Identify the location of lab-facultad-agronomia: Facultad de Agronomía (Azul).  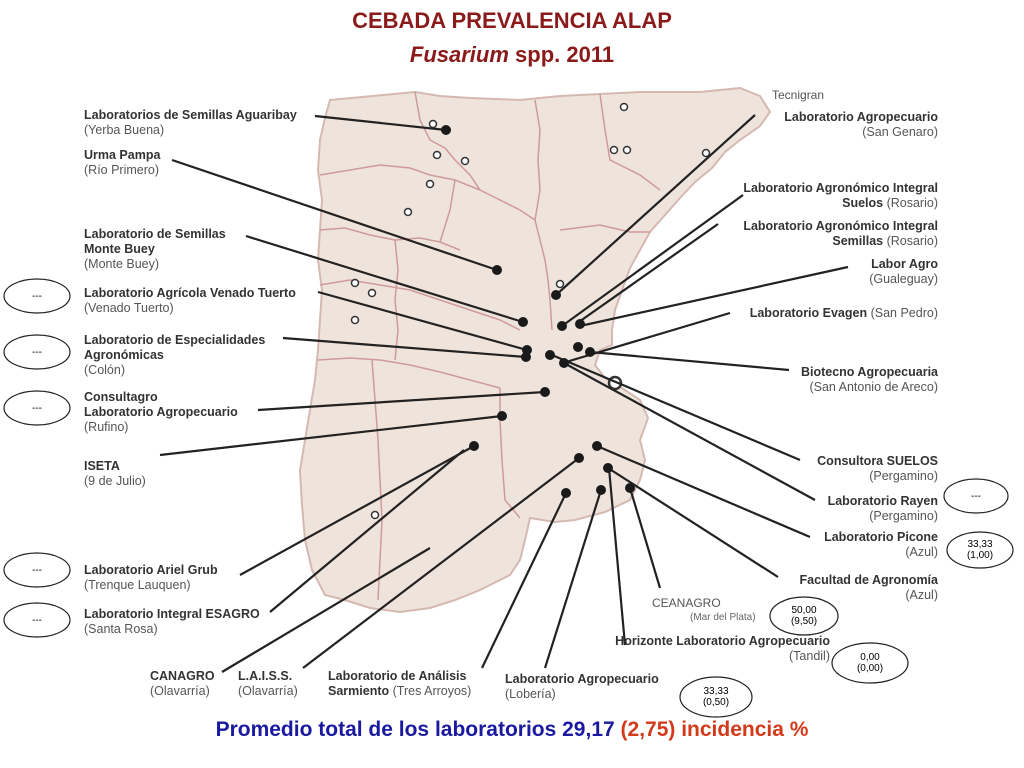
(868, 587).